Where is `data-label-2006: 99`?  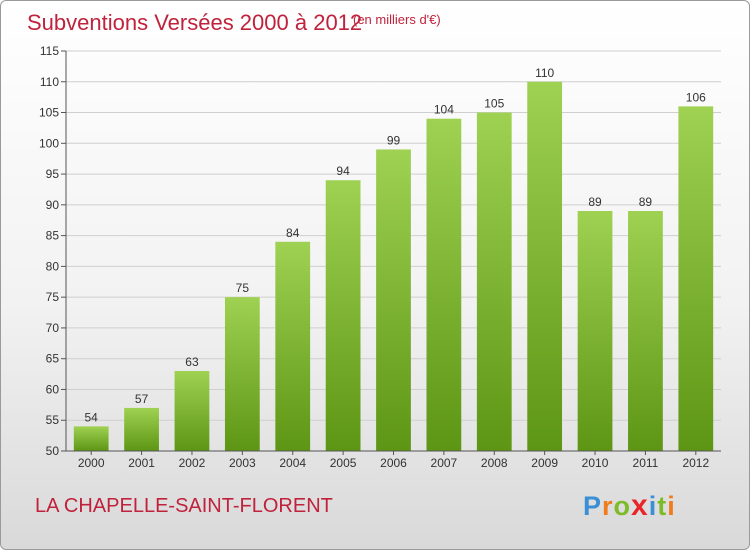
data-label-2006: 99 is located at coordinates (394, 140).